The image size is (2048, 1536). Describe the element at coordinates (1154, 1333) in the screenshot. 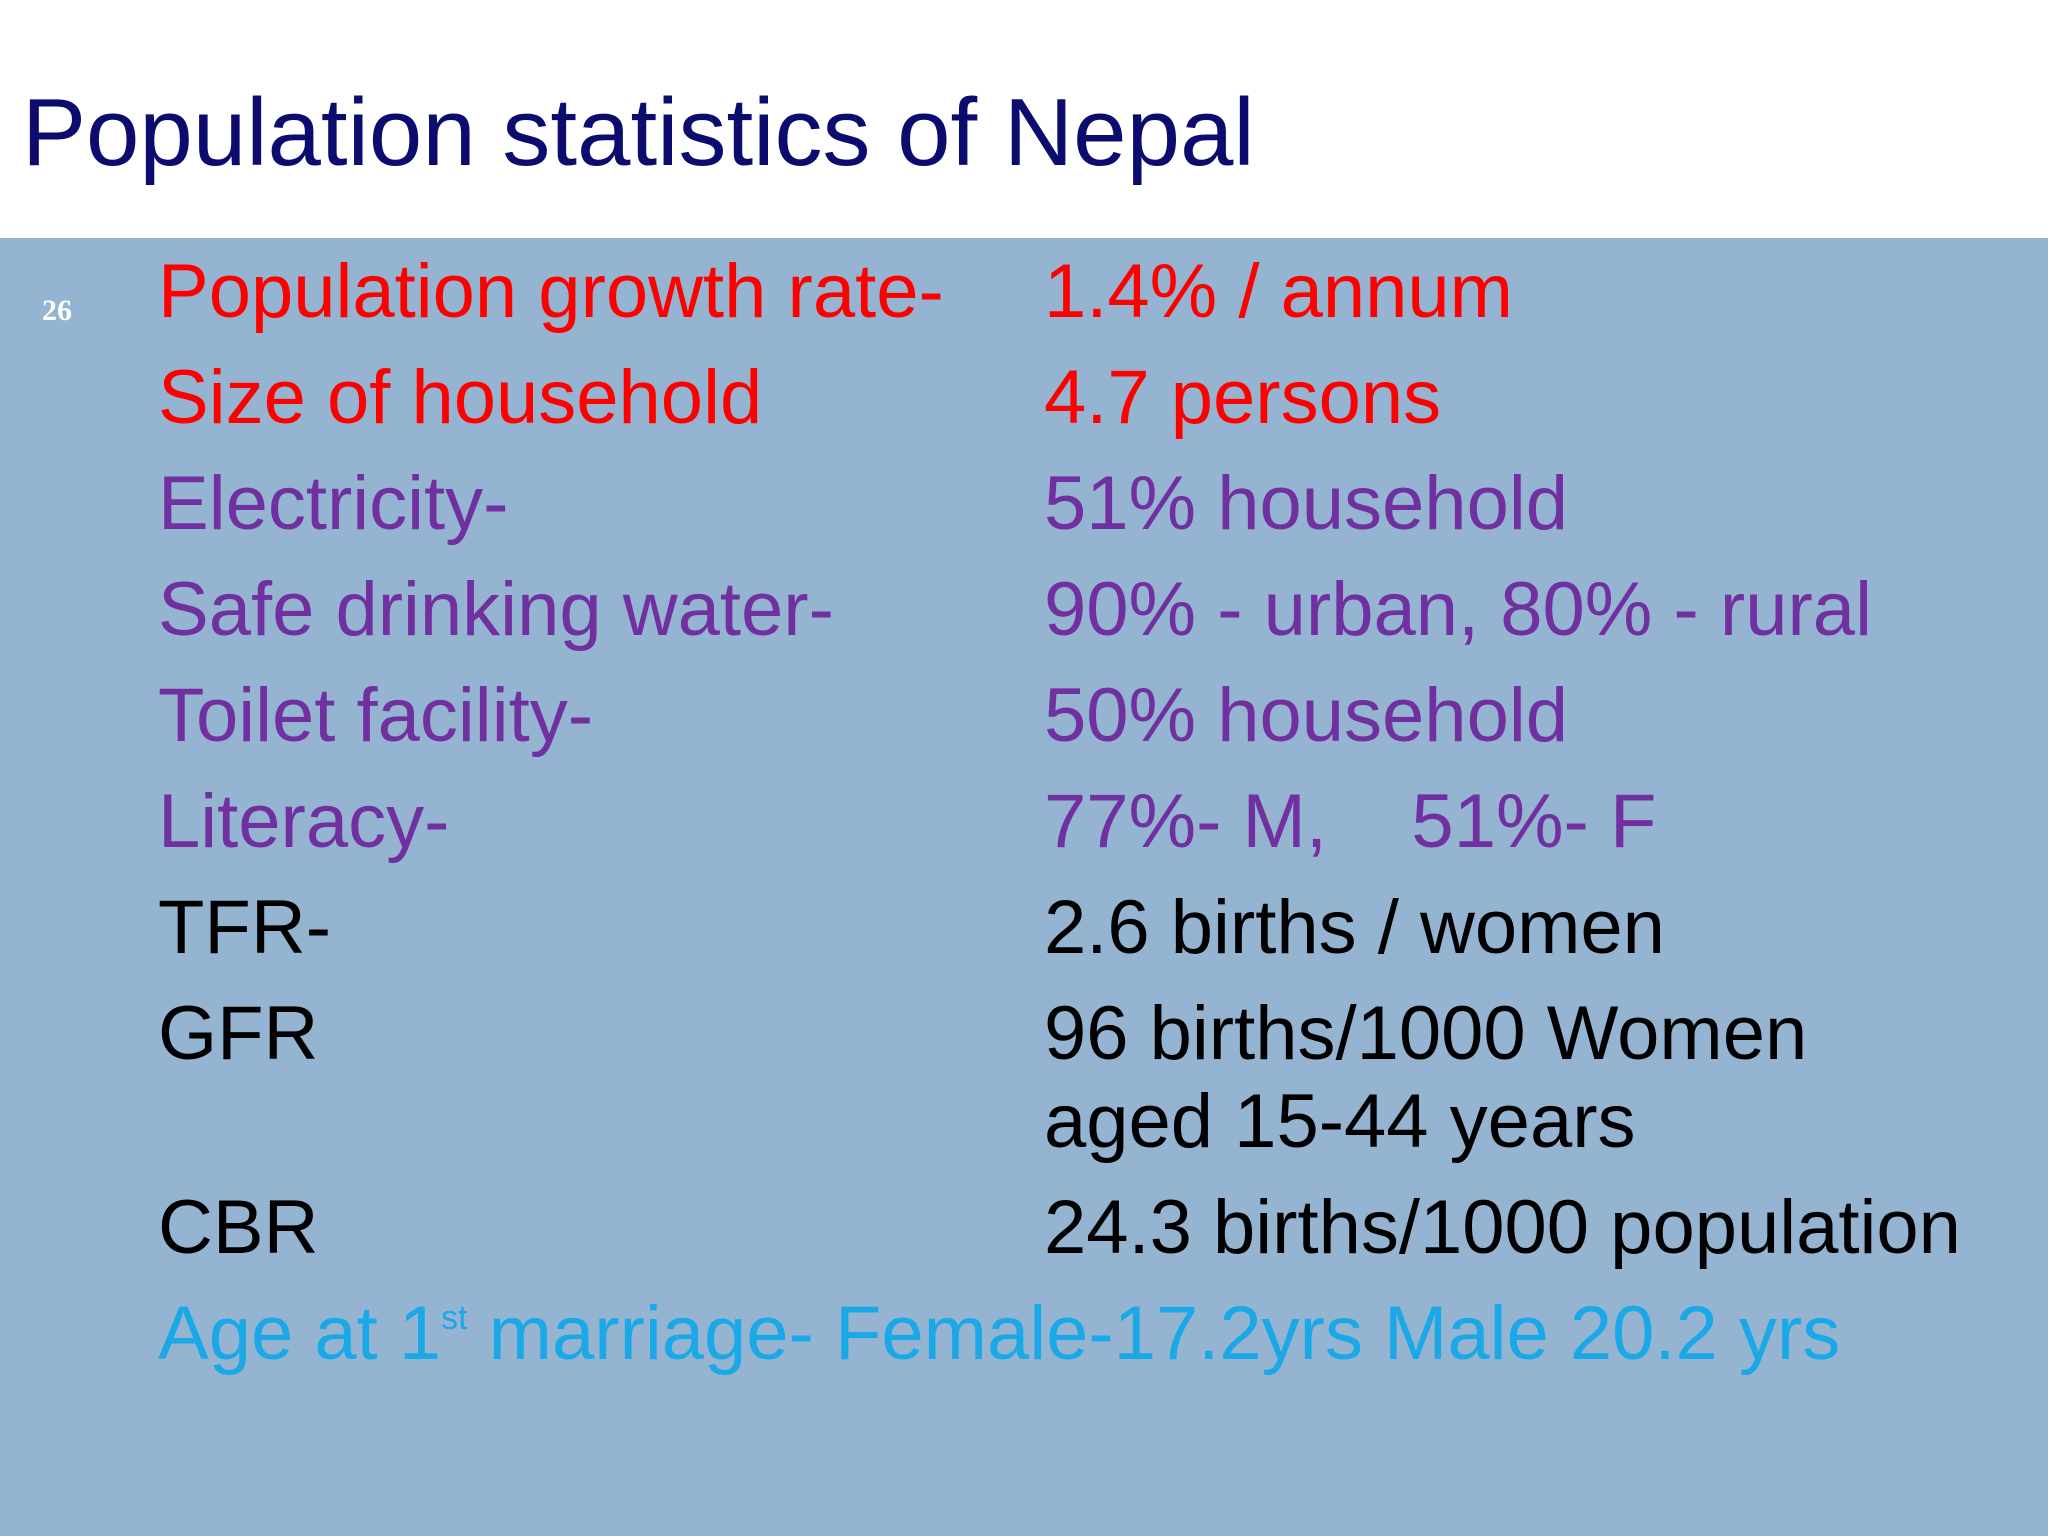

I see `marriage-suffix: marriage- Female-17.2yrs Male 20.2 yrs` at that location.